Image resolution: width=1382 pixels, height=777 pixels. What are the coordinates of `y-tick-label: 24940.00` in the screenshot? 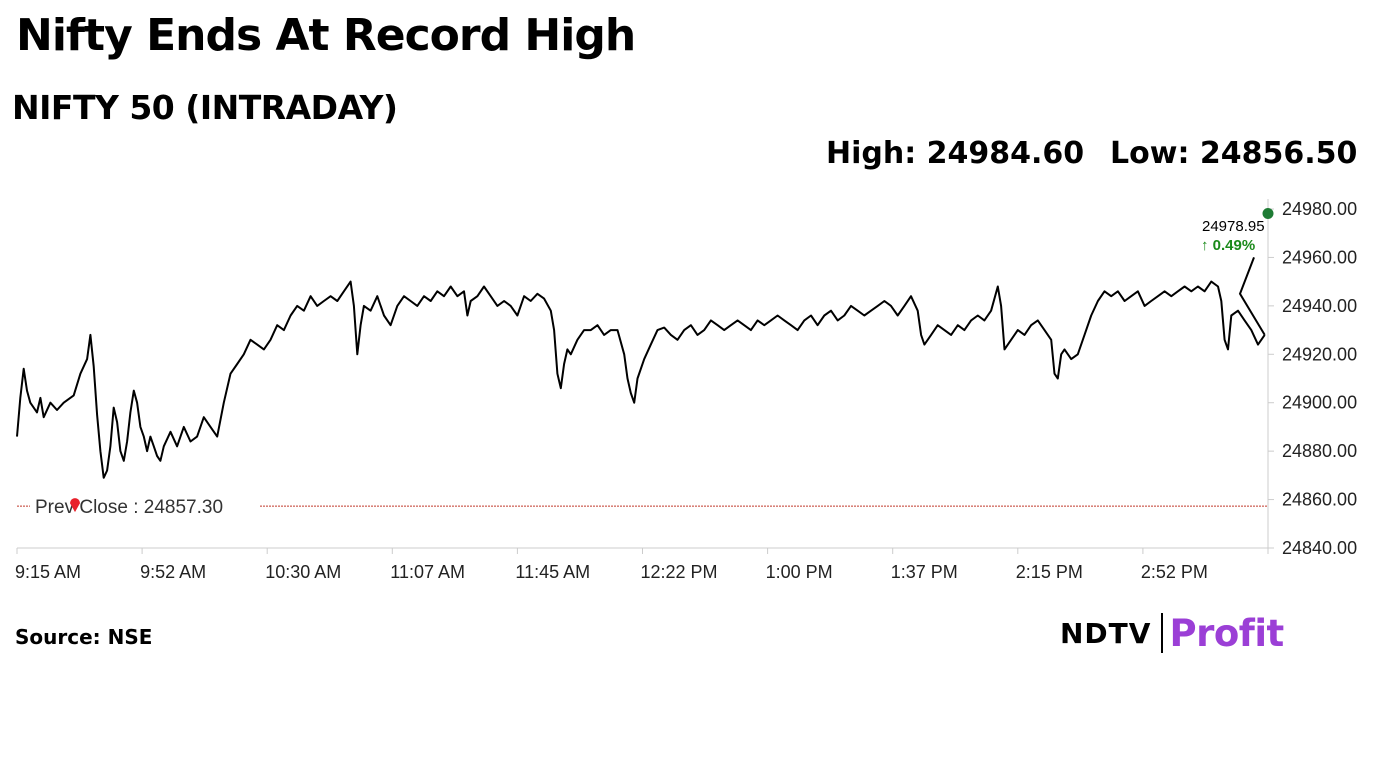 It's located at (1319, 306).